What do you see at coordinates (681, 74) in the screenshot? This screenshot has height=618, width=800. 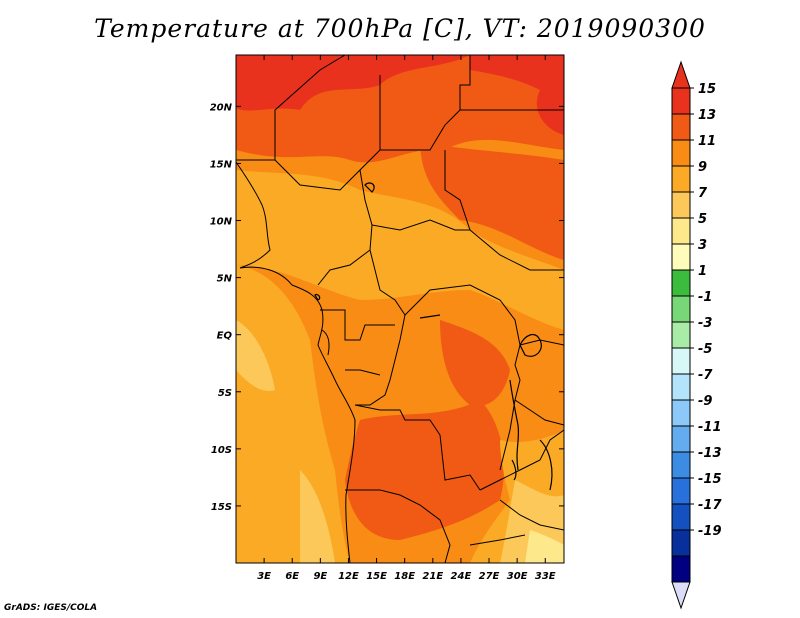 I see `colorbar-top-triangle` at bounding box center [681, 74].